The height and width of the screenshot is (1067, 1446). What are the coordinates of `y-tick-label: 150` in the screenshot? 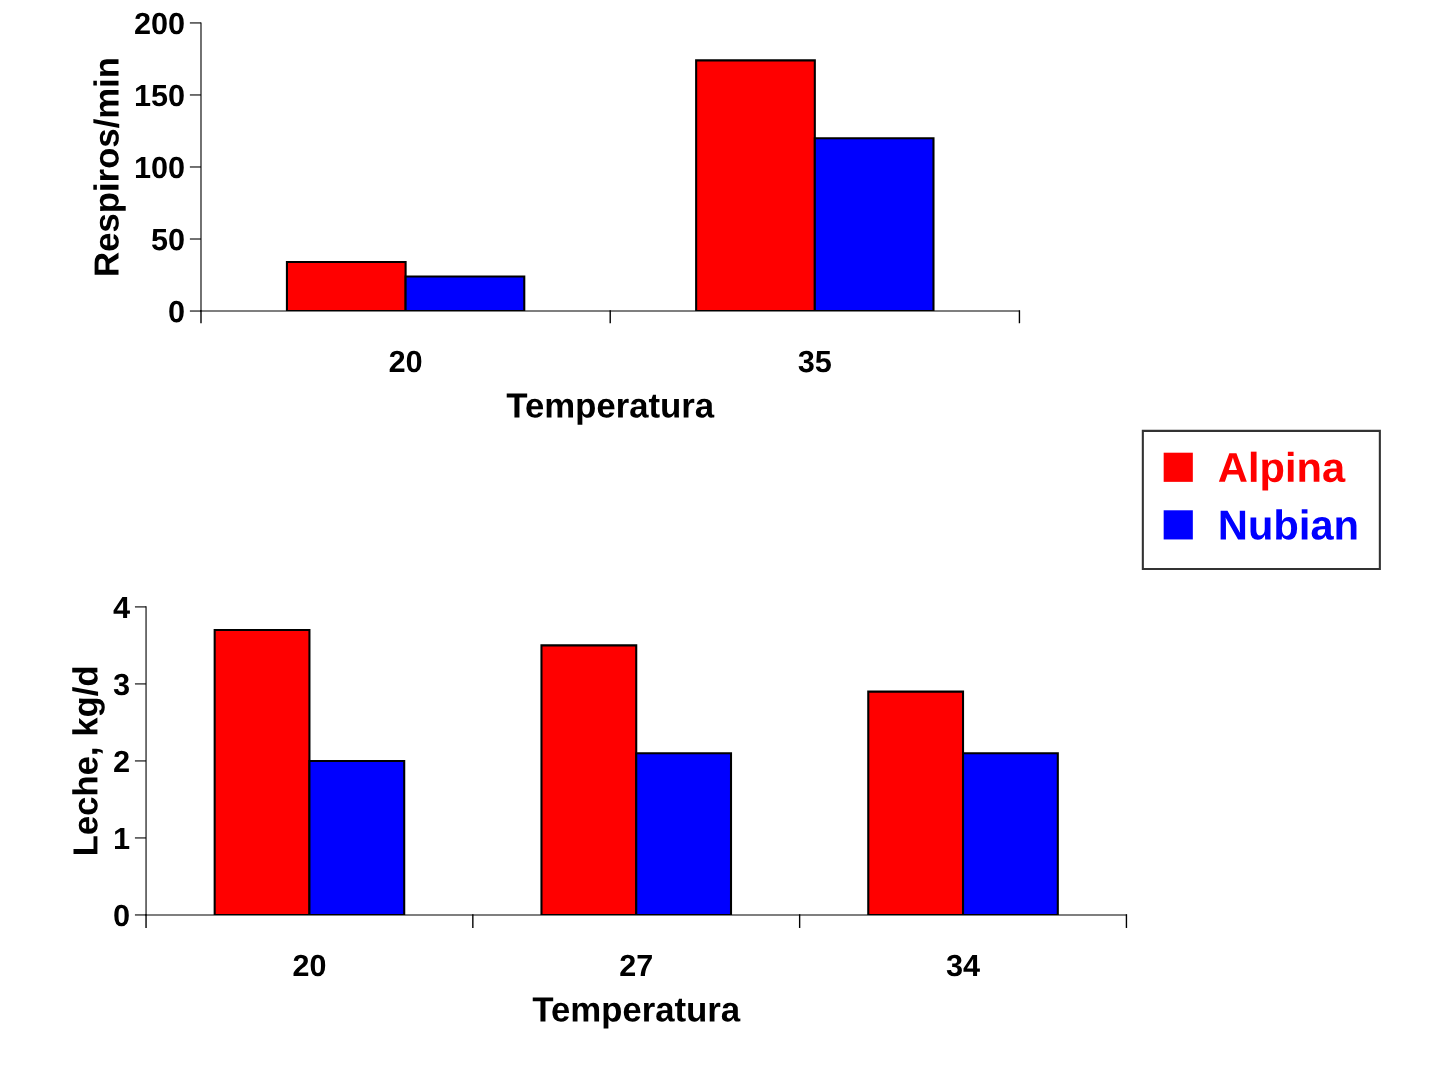 It's located at (159, 95).